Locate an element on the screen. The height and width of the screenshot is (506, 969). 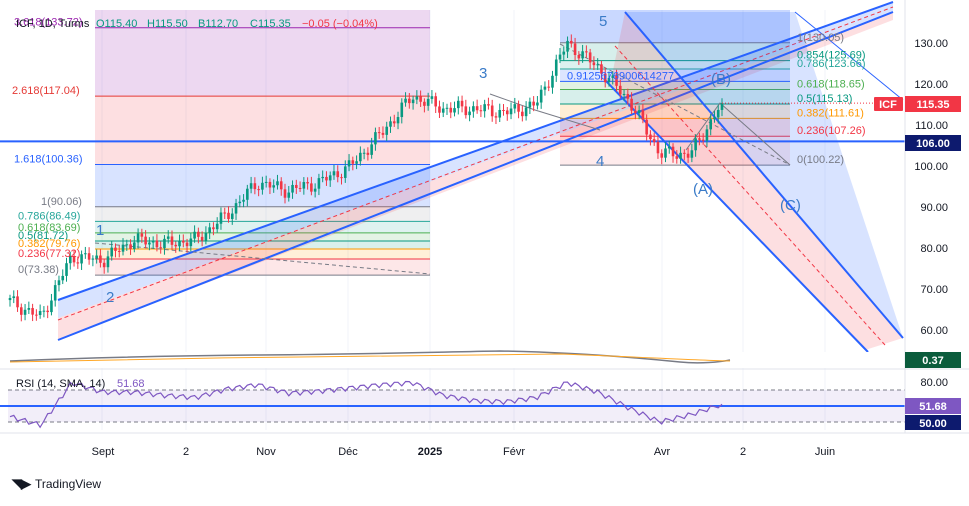
rsi-pane: RSI (14, SMA, 14) 51.68 is located at coordinates (452, 403).